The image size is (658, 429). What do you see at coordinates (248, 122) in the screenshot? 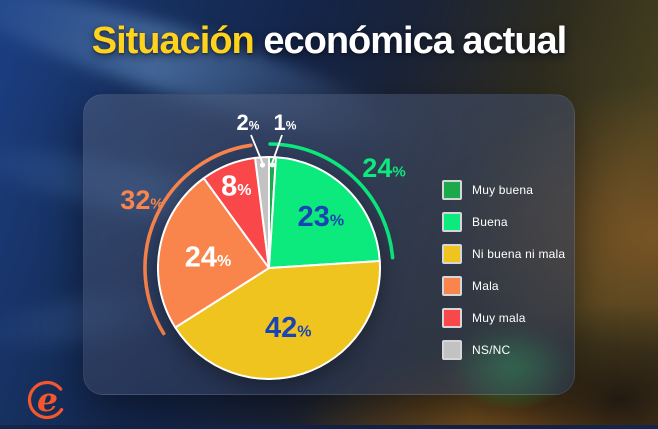
I see `callout-value-ns-nc: 2%` at bounding box center [248, 122].